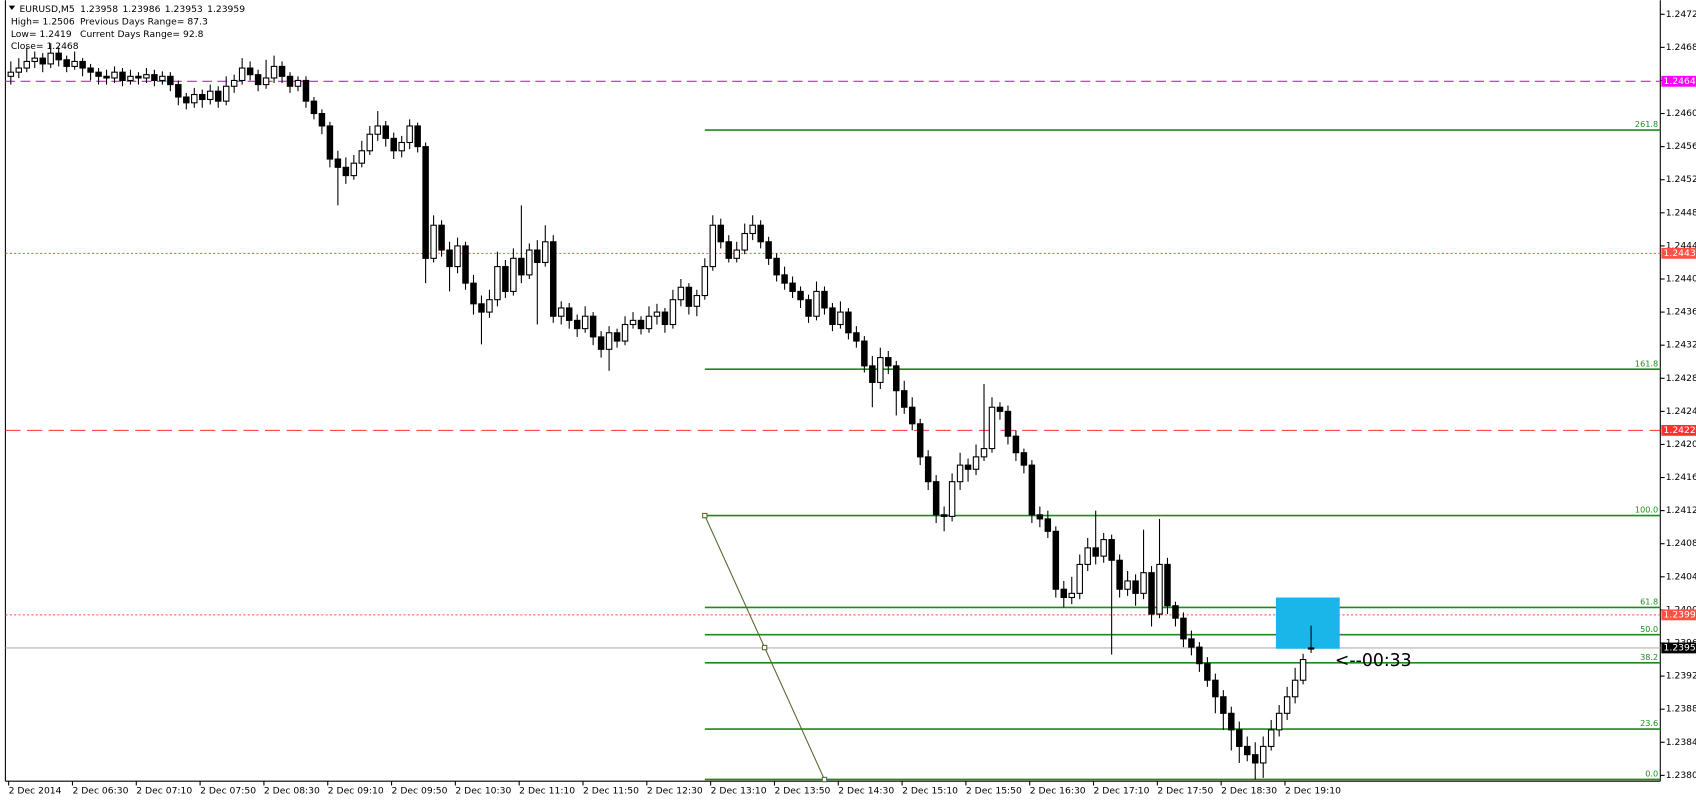  Describe the element at coordinates (100, 790) in the screenshot. I see `x-tick-label: 2 Dec 06:30` at that location.